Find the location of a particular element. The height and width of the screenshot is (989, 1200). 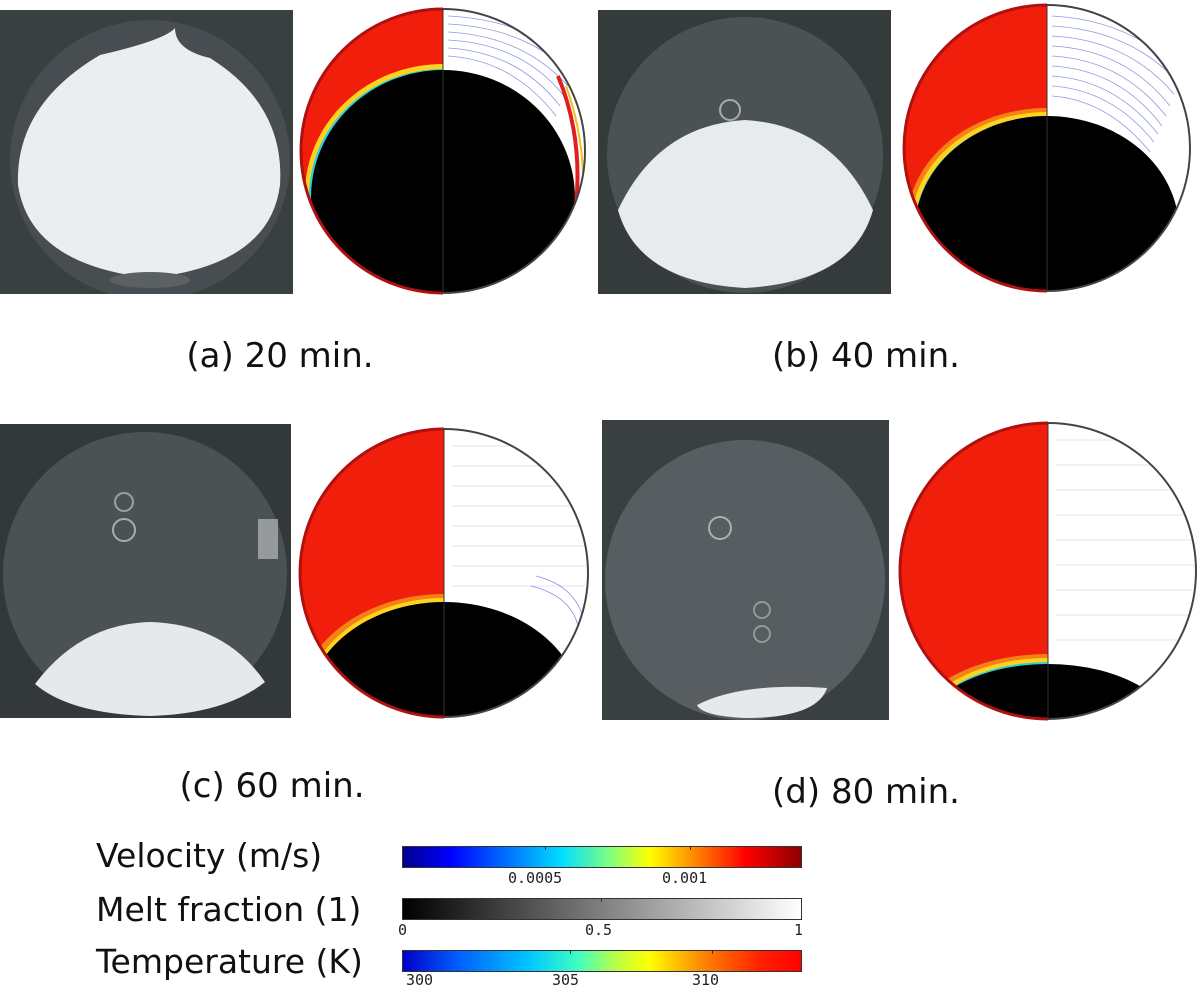

temp-tick-305: 305 is located at coordinates (566, 980).